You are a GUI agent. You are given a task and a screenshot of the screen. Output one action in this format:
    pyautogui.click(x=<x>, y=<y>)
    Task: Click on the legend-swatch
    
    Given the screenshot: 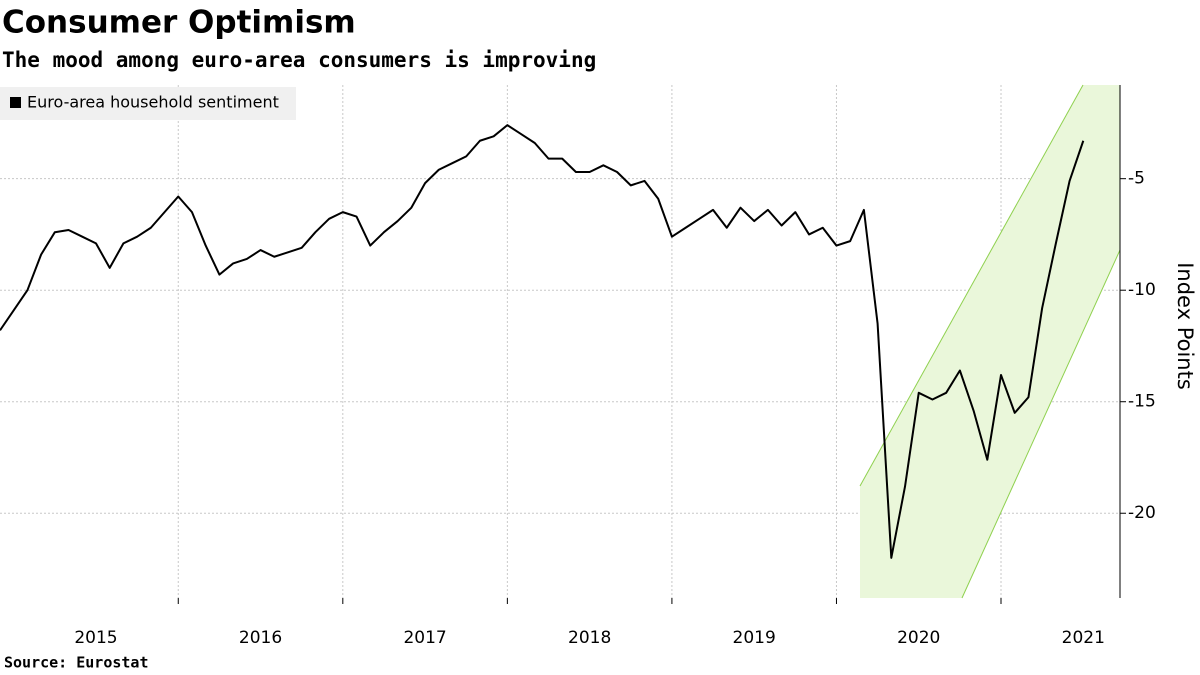 What is the action you would take?
    pyautogui.click(x=15, y=102)
    